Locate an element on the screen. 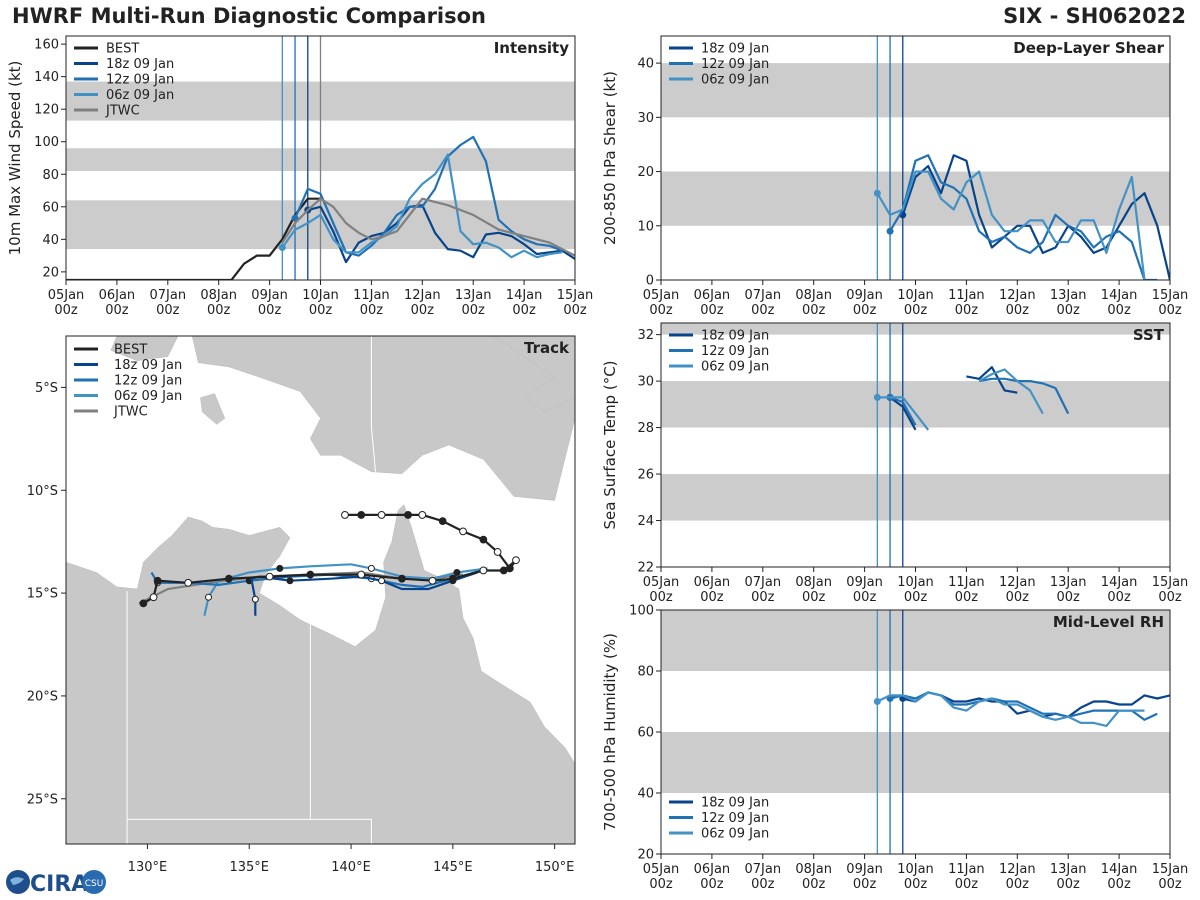 This screenshot has width=1200, height=900. sst-ytick-label: 28 is located at coordinates (645, 428).